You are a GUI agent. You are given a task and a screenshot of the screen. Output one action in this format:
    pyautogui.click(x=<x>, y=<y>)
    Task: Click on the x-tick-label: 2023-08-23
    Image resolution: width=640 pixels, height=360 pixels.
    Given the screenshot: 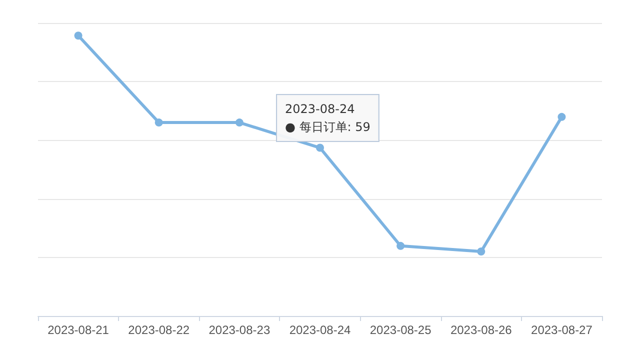 What is the action you would take?
    pyautogui.click(x=239, y=330)
    